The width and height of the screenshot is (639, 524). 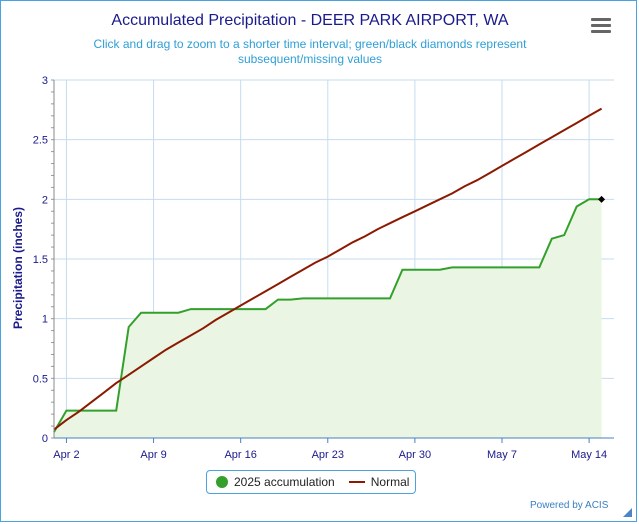 I want to click on x-tick-label: May 14, so click(x=589, y=455).